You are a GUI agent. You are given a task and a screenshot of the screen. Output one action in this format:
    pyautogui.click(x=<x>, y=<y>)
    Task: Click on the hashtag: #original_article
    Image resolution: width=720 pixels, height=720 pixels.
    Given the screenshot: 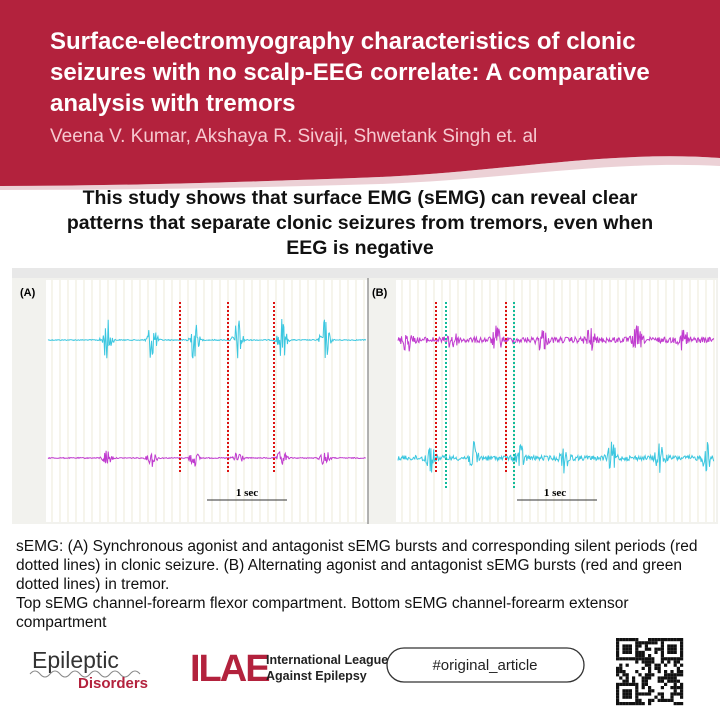 What is the action you would take?
    pyautogui.click(x=484, y=665)
    